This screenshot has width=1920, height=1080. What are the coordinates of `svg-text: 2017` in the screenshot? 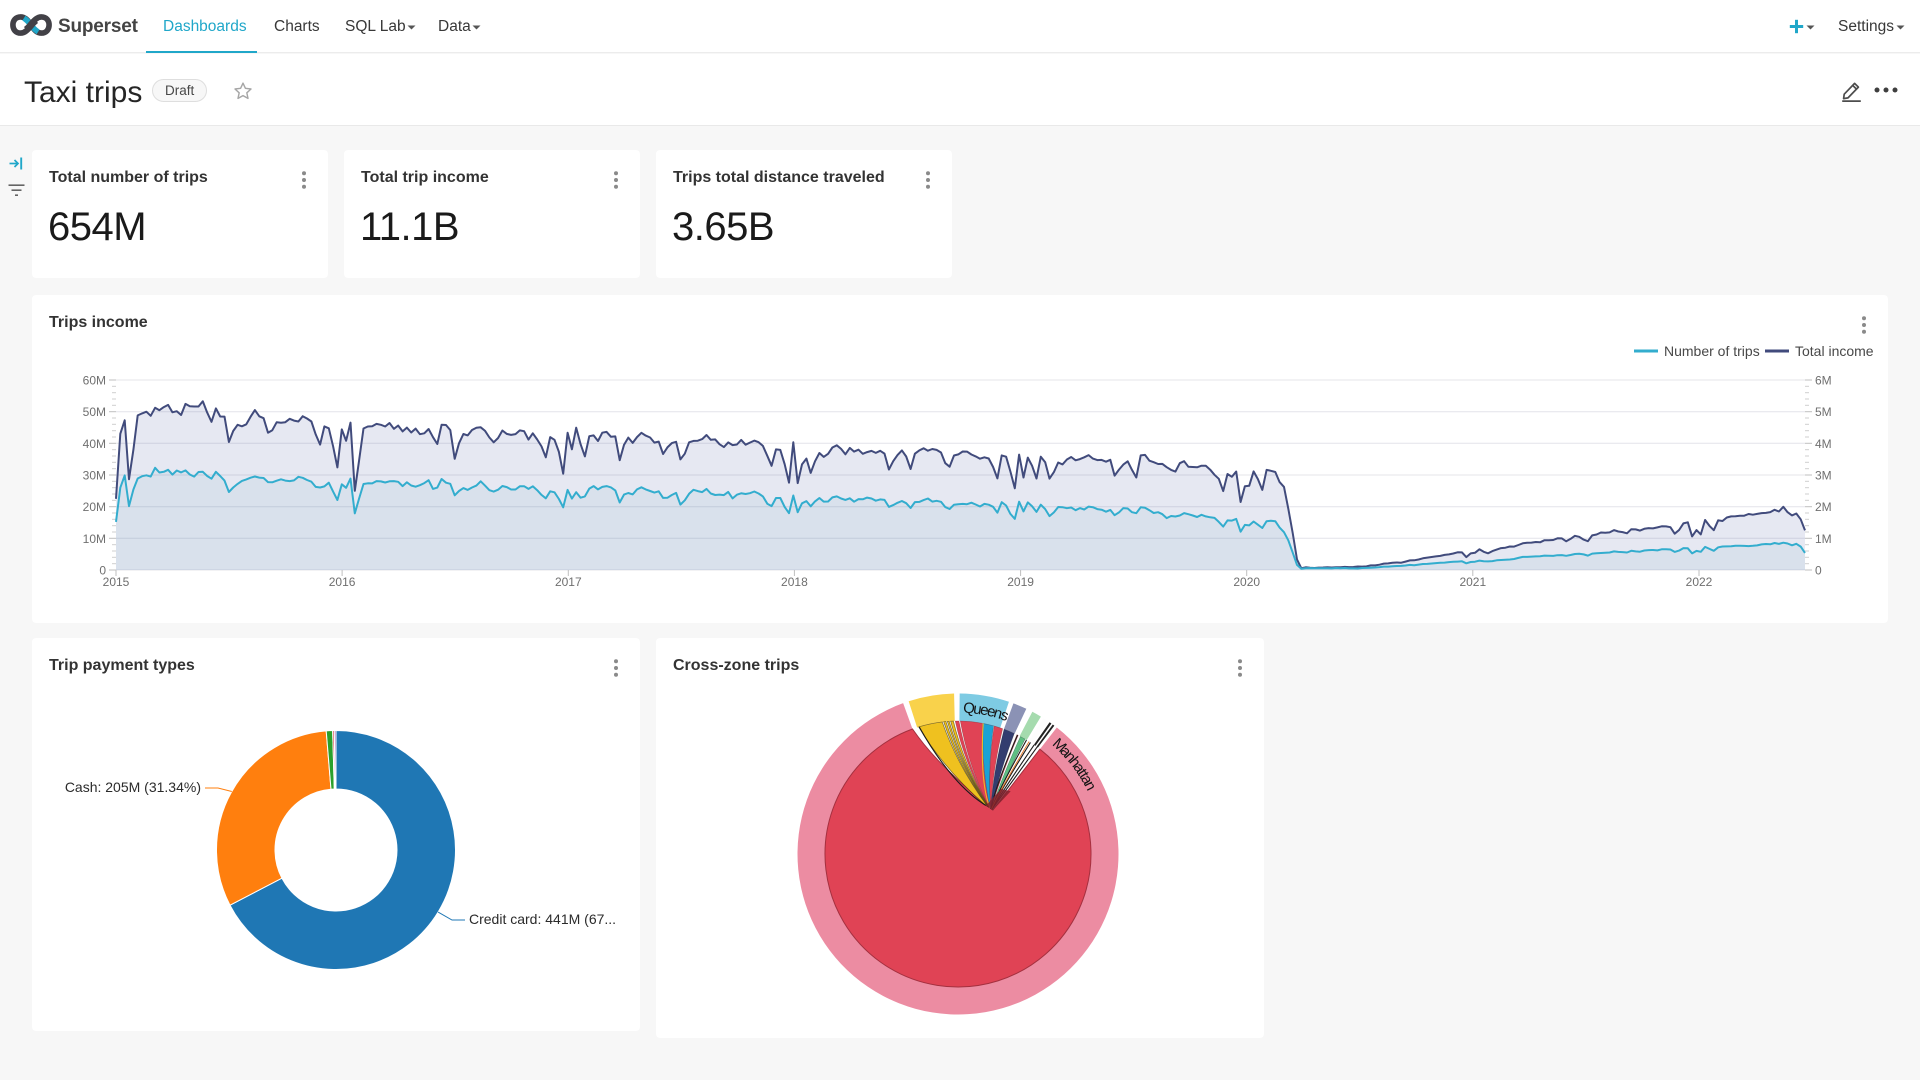 It's located at (568, 582).